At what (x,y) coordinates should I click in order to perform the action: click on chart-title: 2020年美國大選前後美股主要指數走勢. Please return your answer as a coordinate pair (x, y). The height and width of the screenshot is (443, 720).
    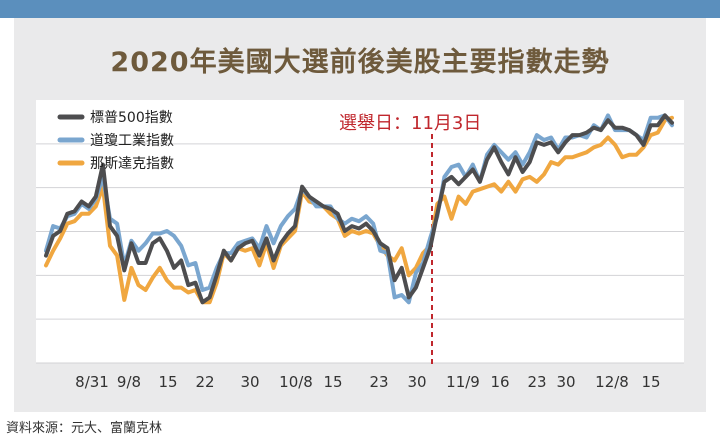
    Looking at the image, I should click on (360, 62).